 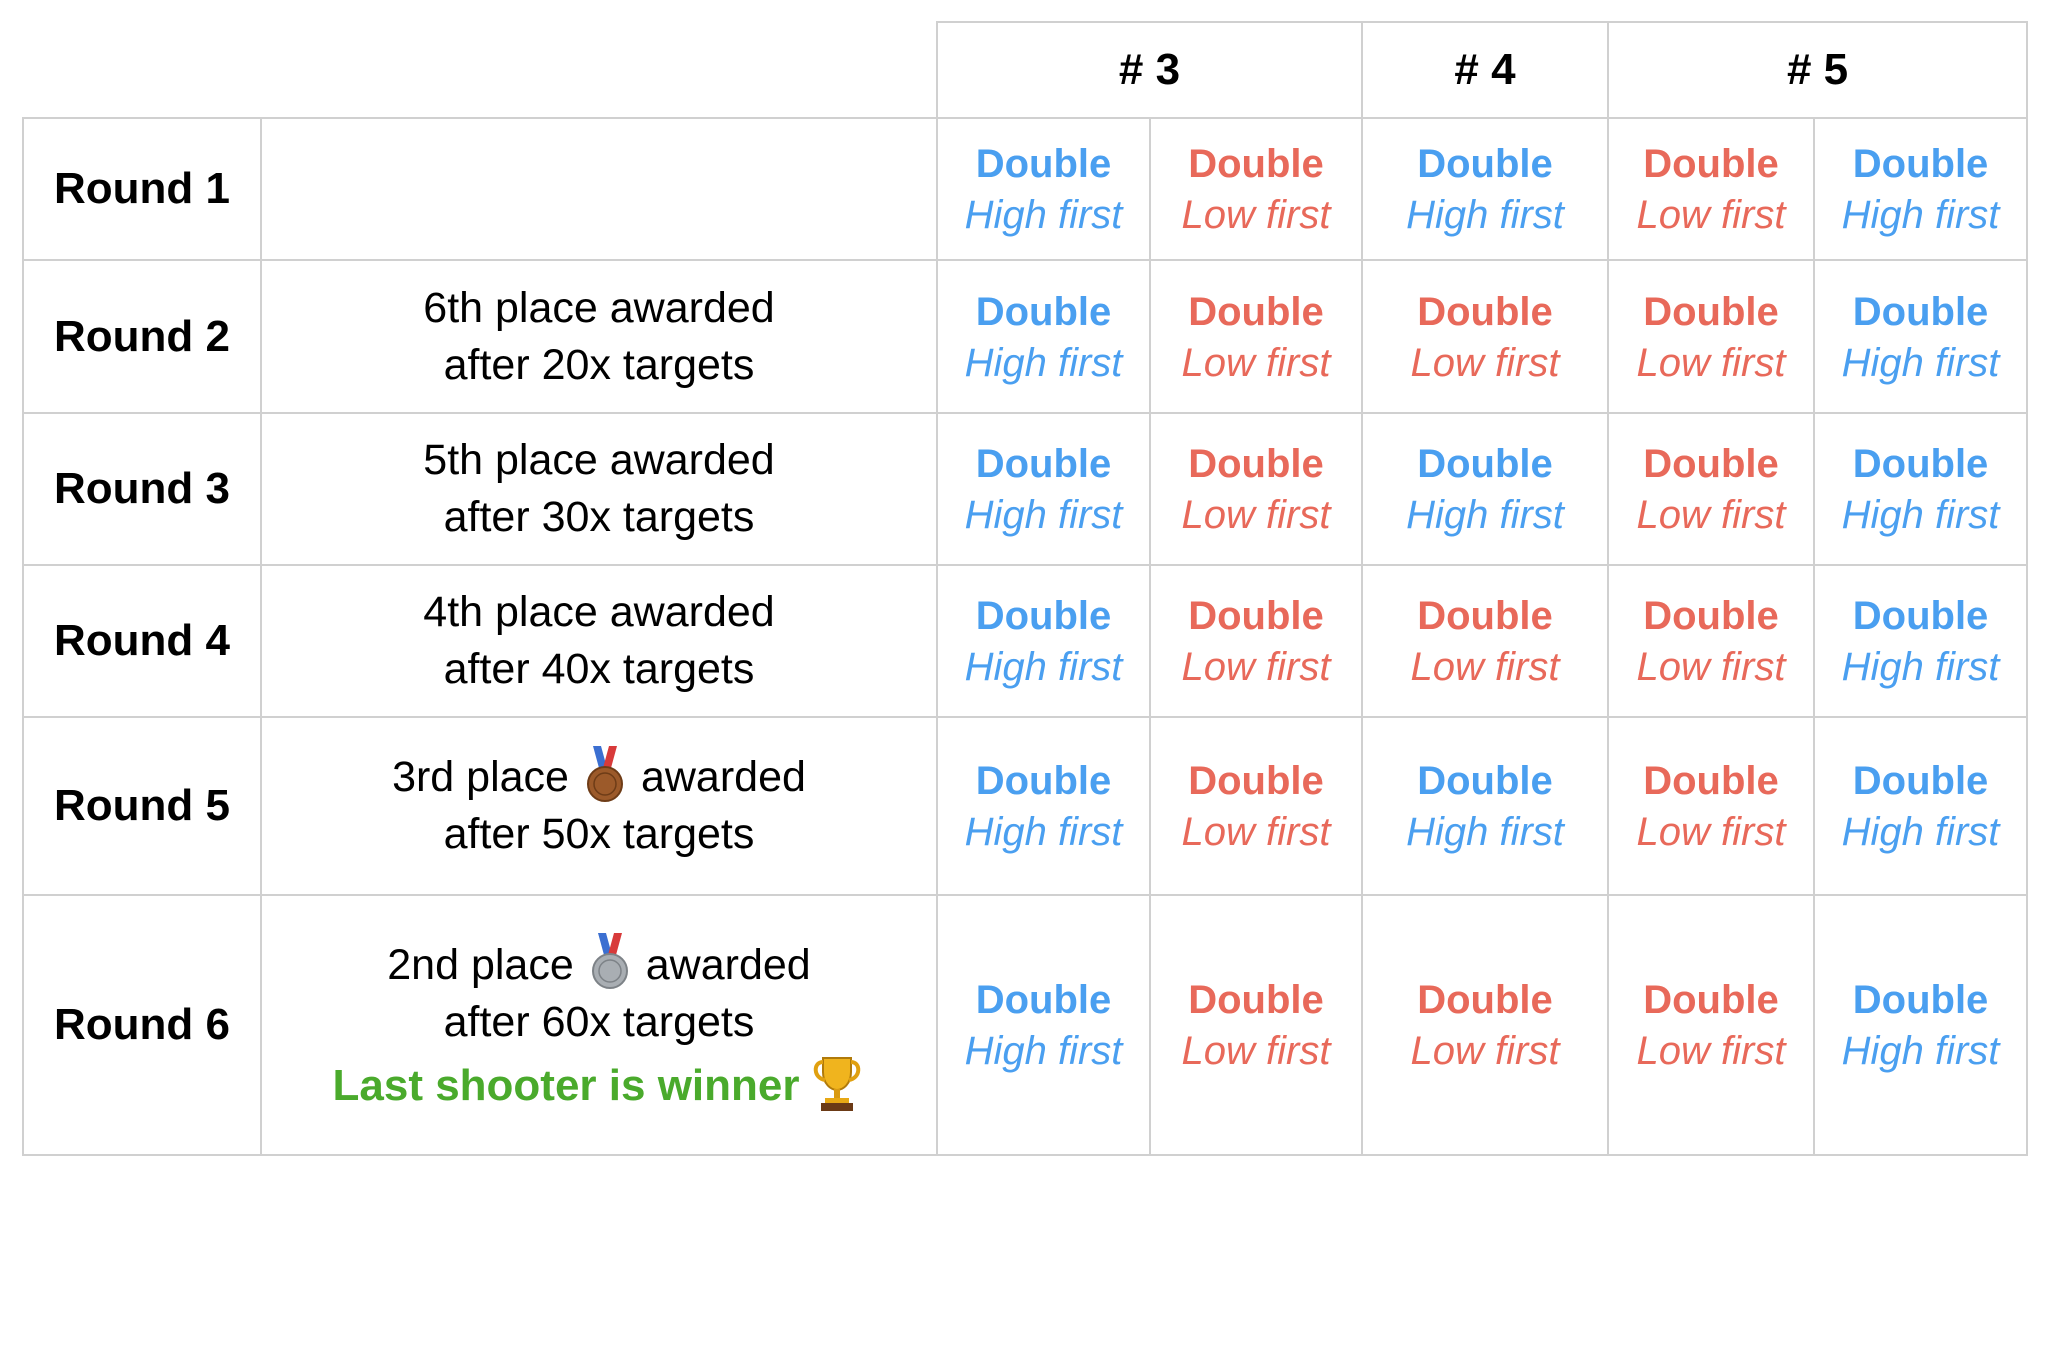 I want to click on award-note: 6th place awarded after 20x targets, so click(x=599, y=336).